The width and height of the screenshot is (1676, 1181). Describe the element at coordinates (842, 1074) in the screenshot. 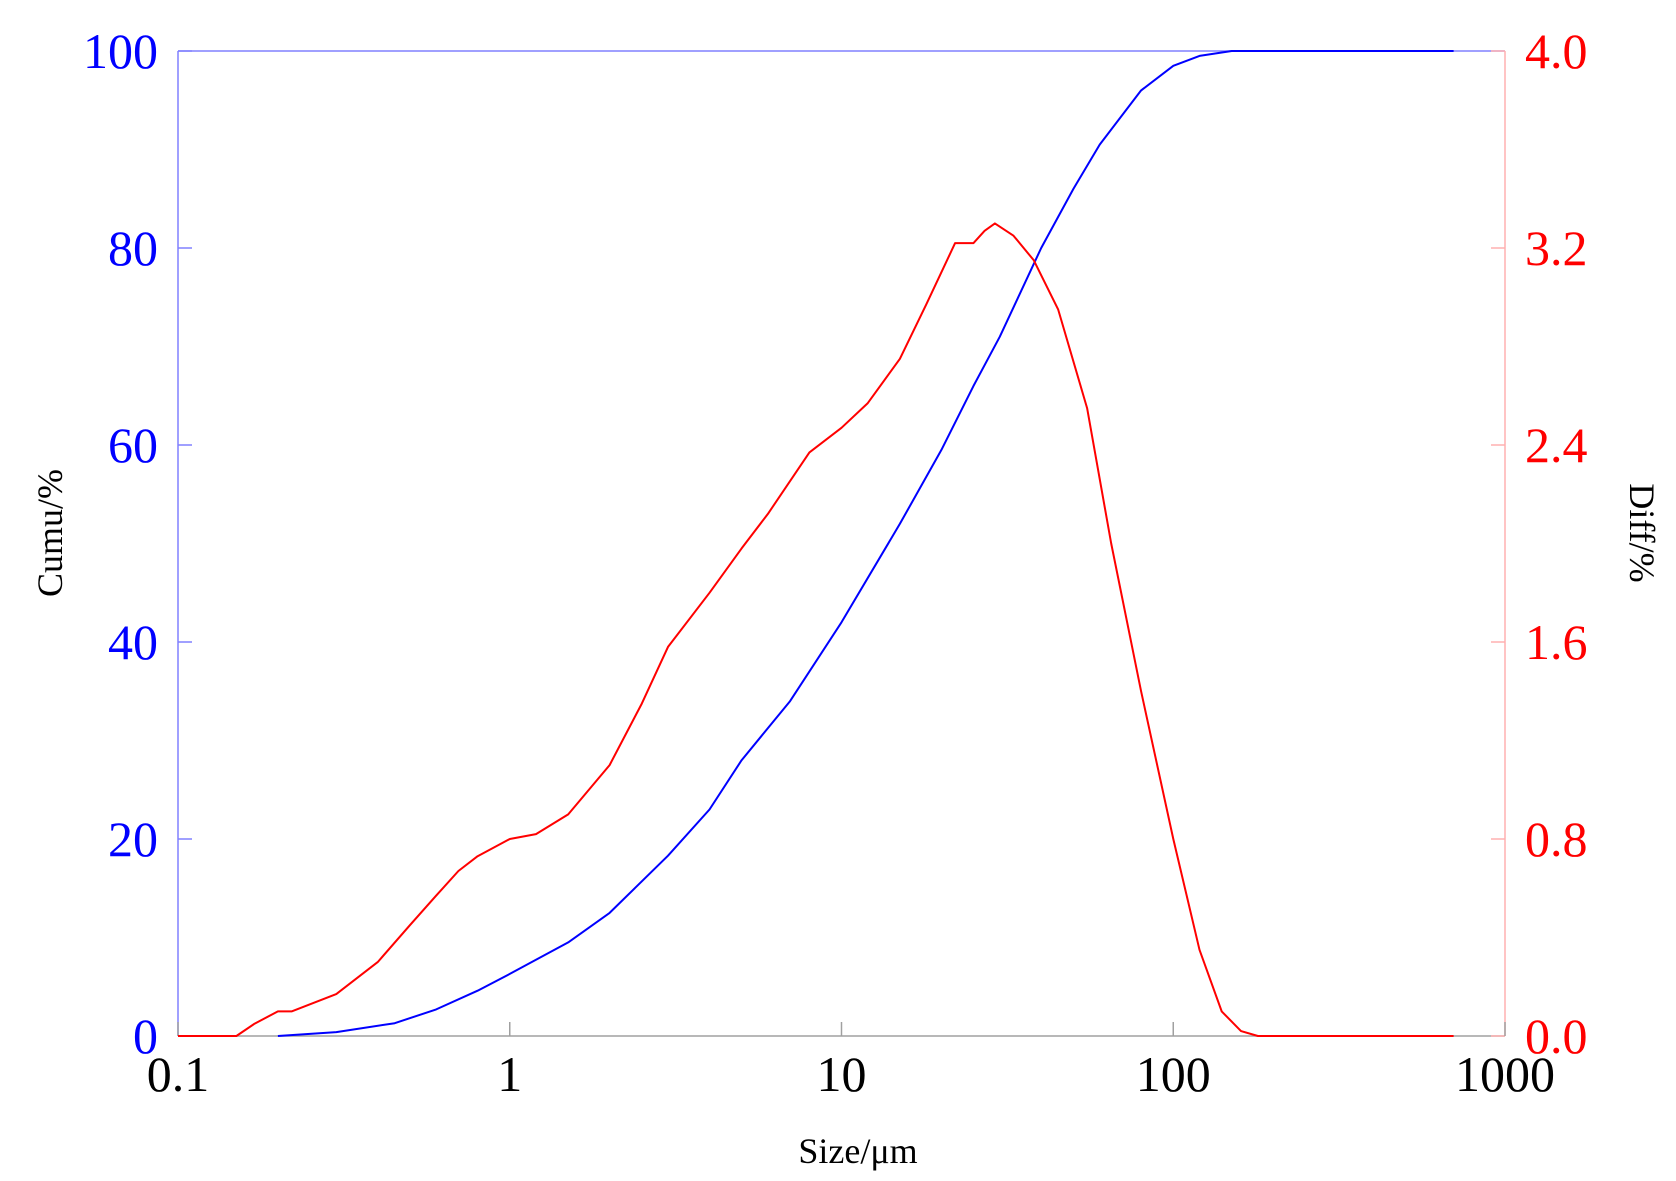

I see `x-tick-label: 10` at that location.